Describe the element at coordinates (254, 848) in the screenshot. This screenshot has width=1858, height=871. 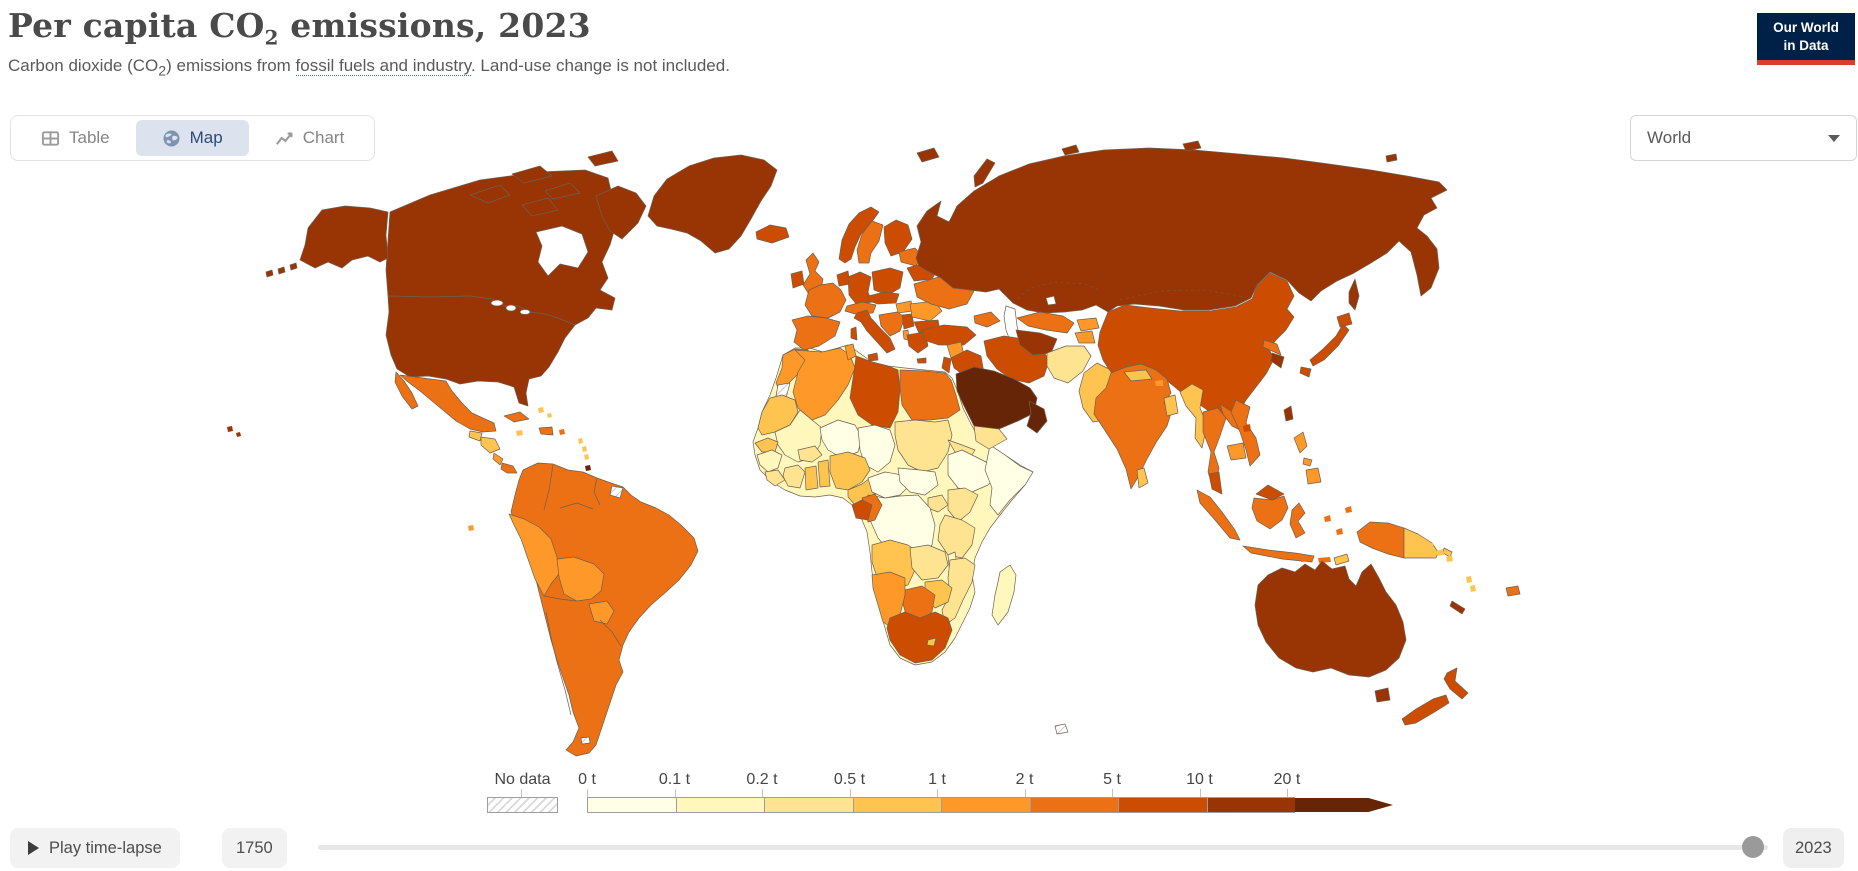
I see `timeline-start-year: 1750` at that location.